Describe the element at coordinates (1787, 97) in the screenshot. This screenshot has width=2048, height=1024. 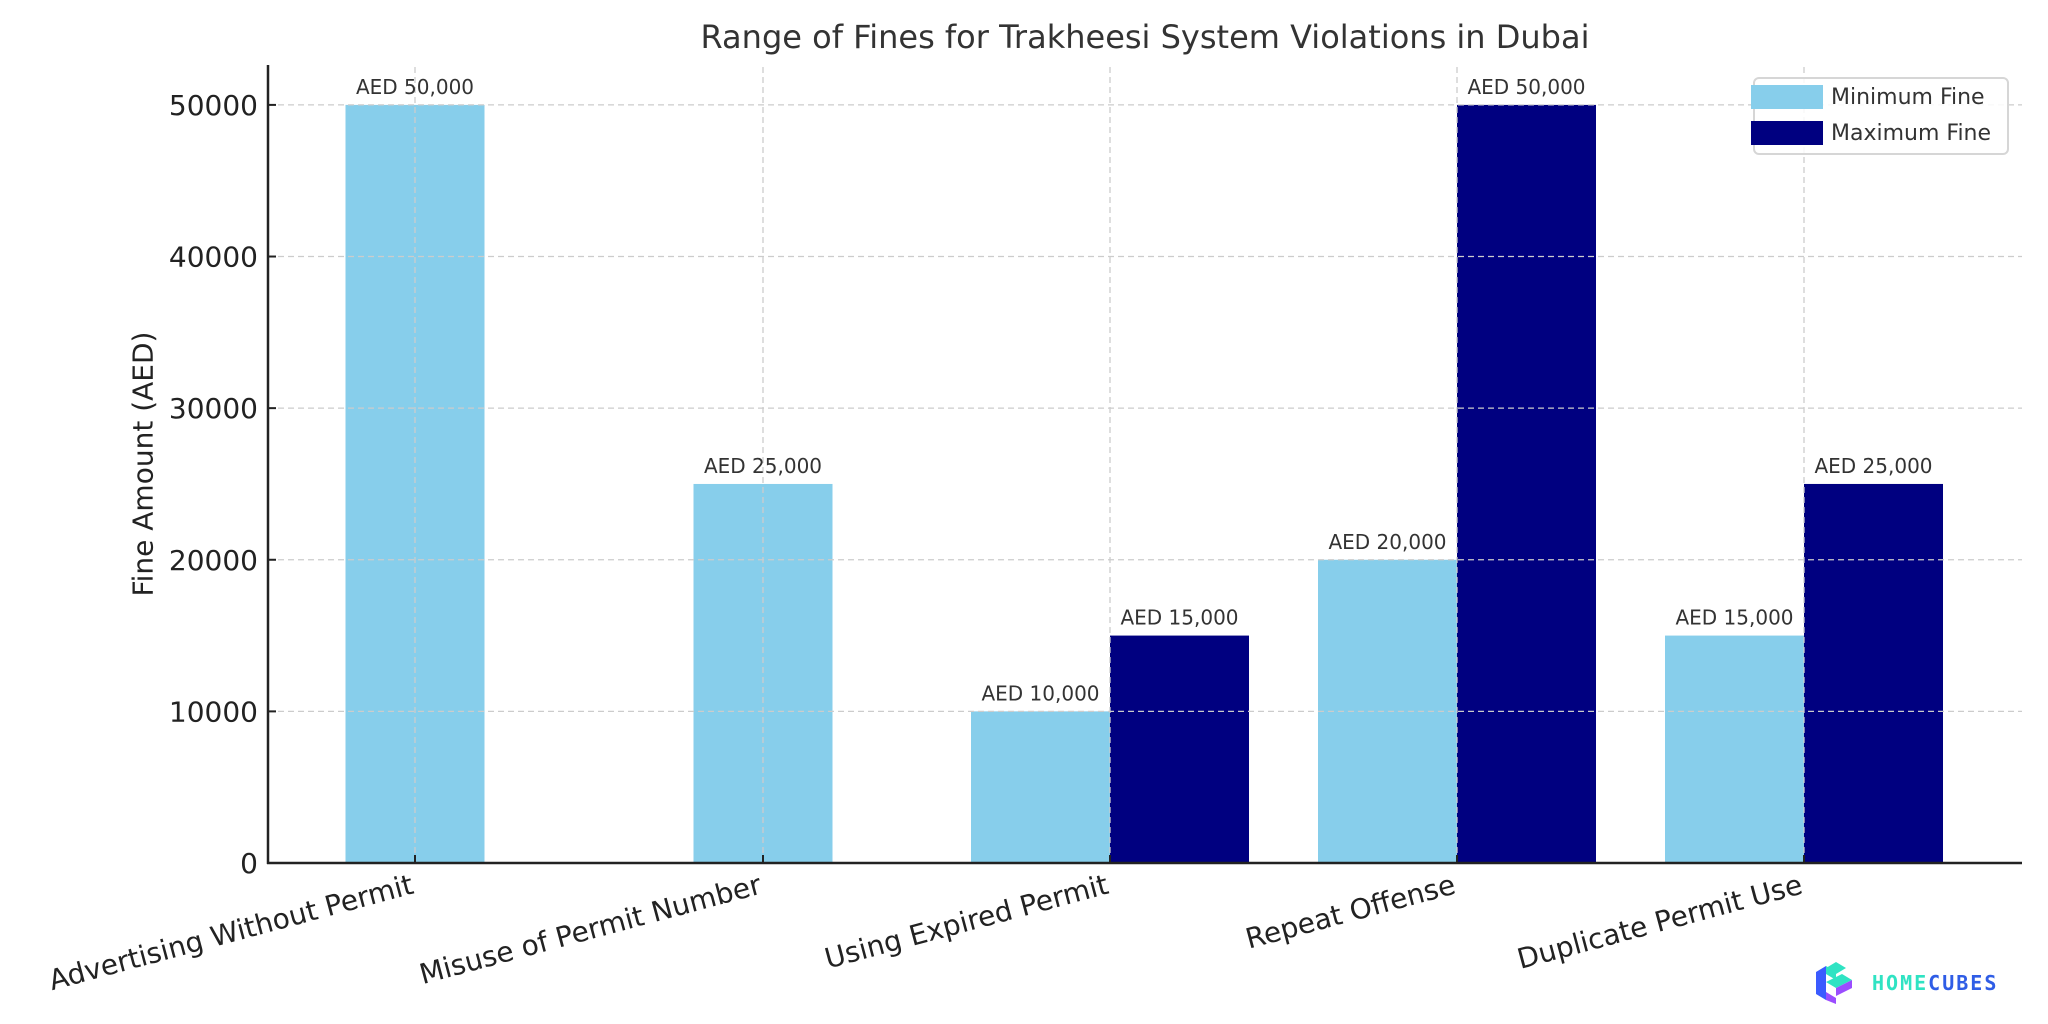
I see `legend-swatch-minimum` at that location.